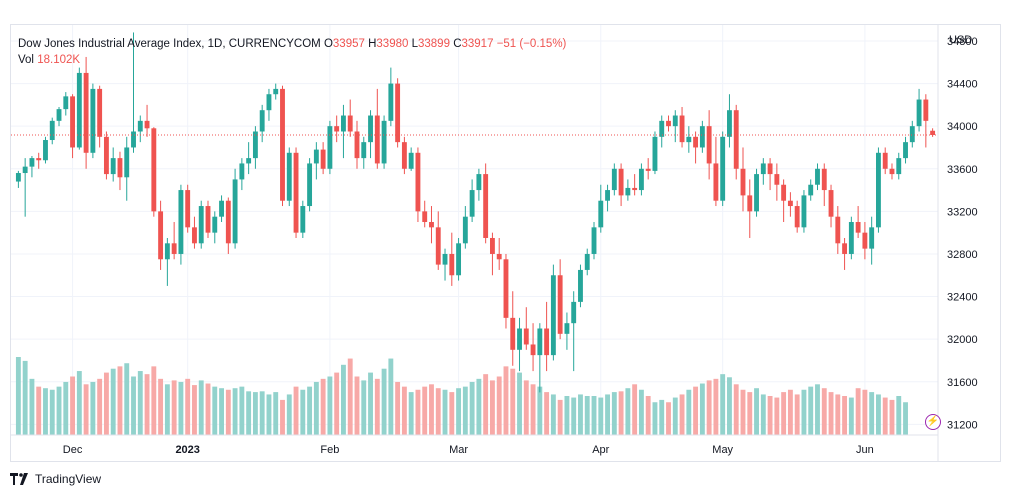 This screenshot has height=498, width=1012. What do you see at coordinates (962, 340) in the screenshot?
I see `price-tick-label: 32000` at bounding box center [962, 340].